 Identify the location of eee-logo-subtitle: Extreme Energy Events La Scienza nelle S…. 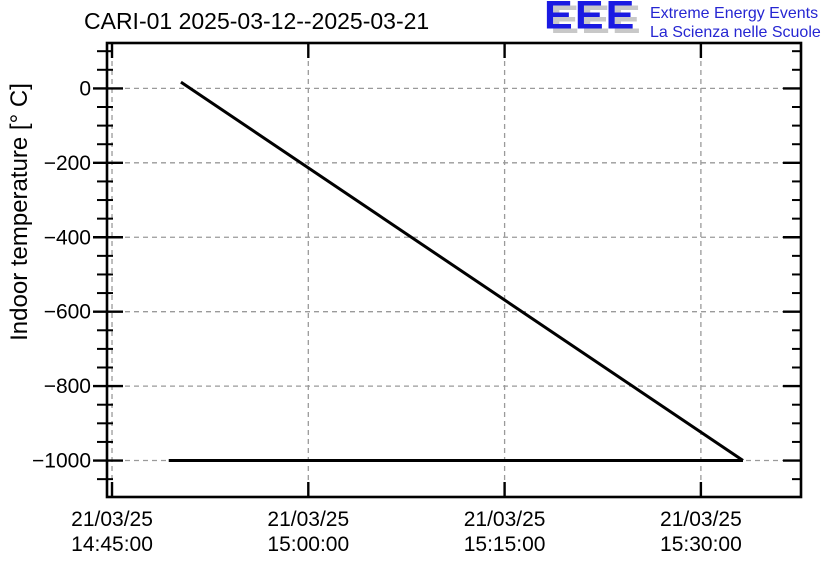
(735, 23).